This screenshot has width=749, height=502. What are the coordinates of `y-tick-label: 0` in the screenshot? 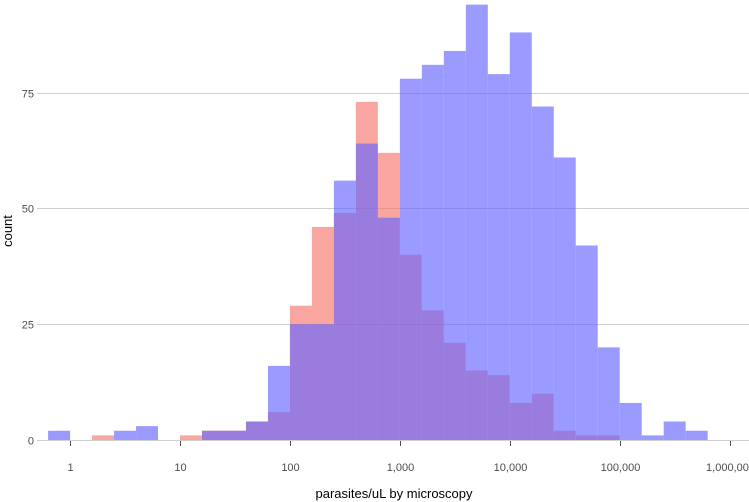 It's located at (31, 442).